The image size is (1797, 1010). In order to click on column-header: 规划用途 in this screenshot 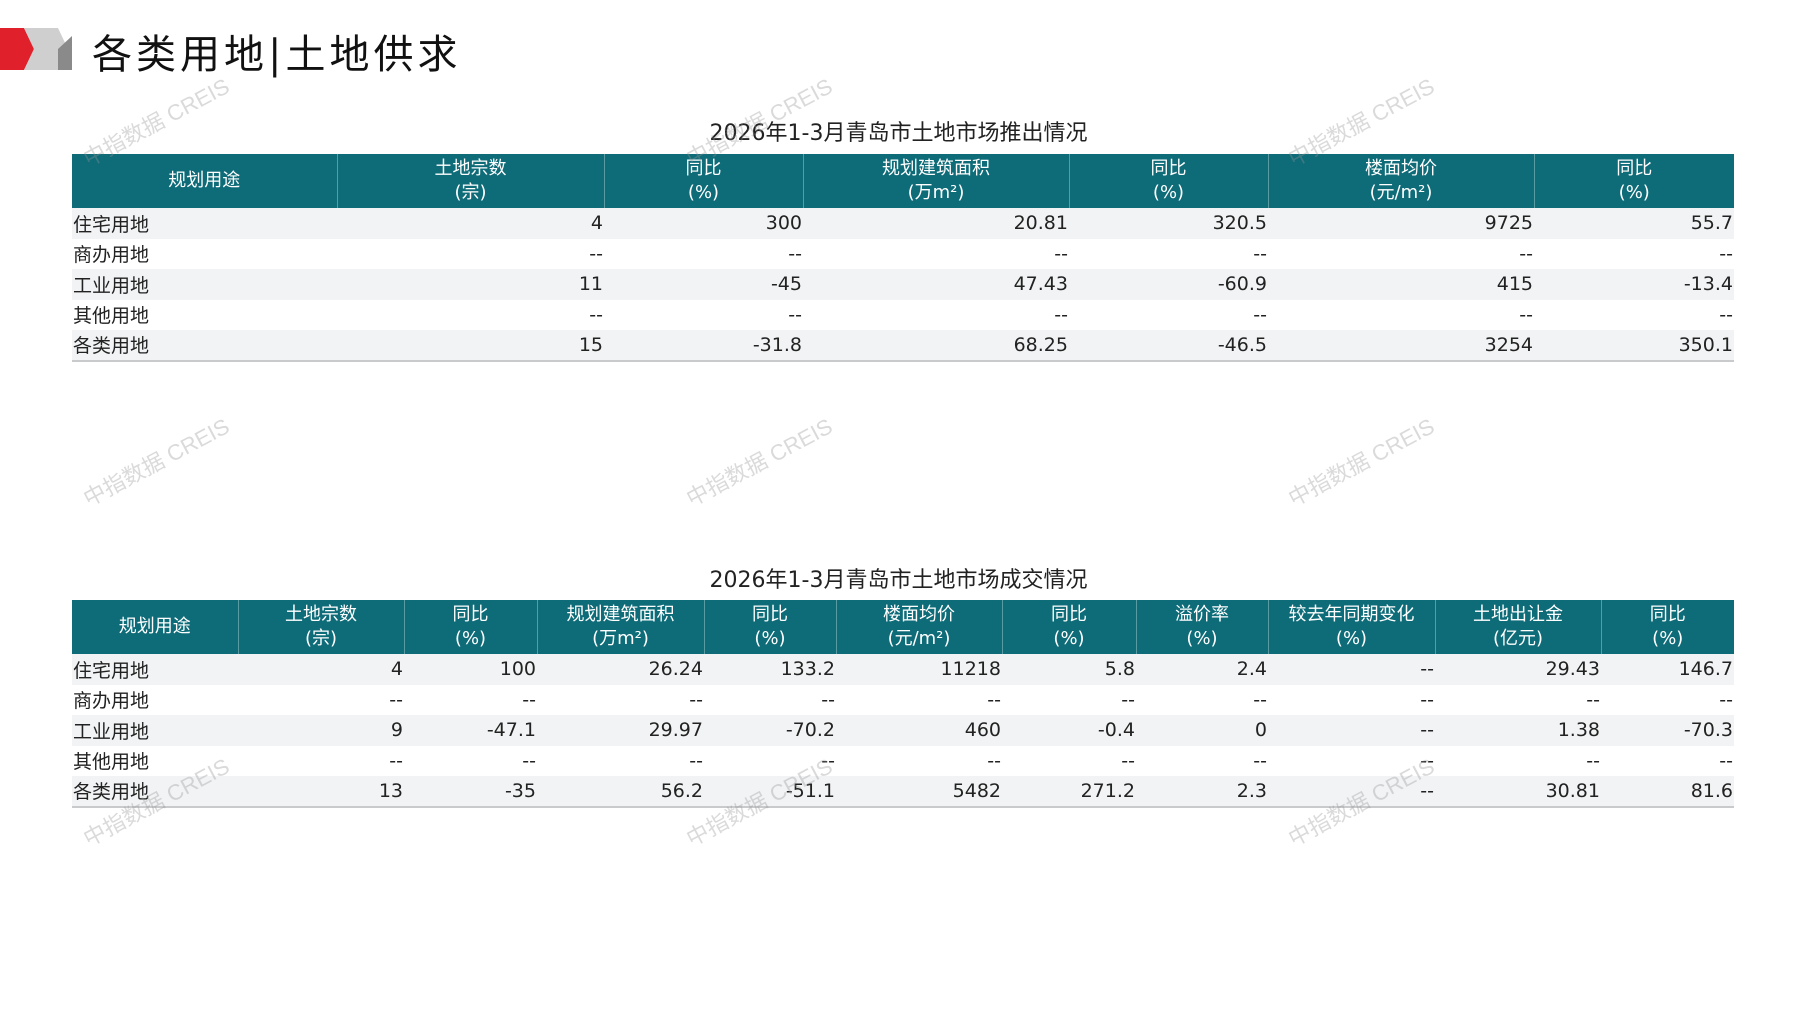, I will do `click(204, 181)`.